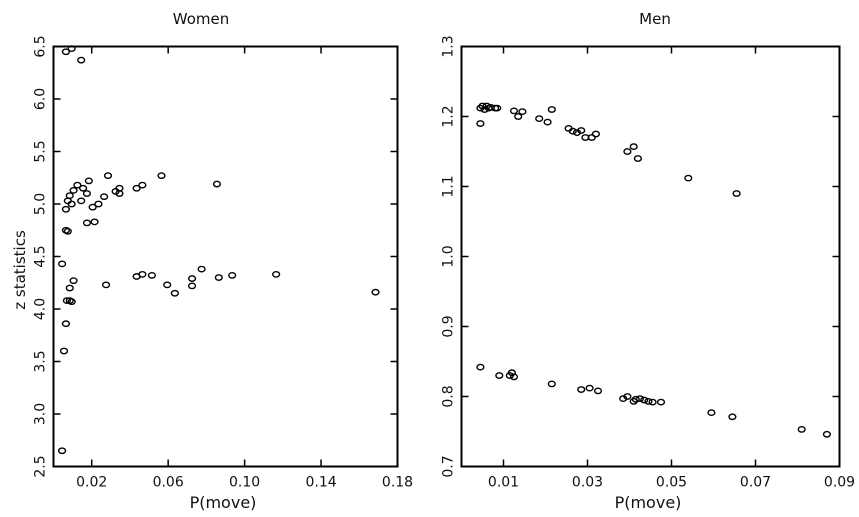 The height and width of the screenshot is (517, 859). Describe the element at coordinates (449, 116) in the screenshot. I see `men-y-tick-label: 1.2` at that location.